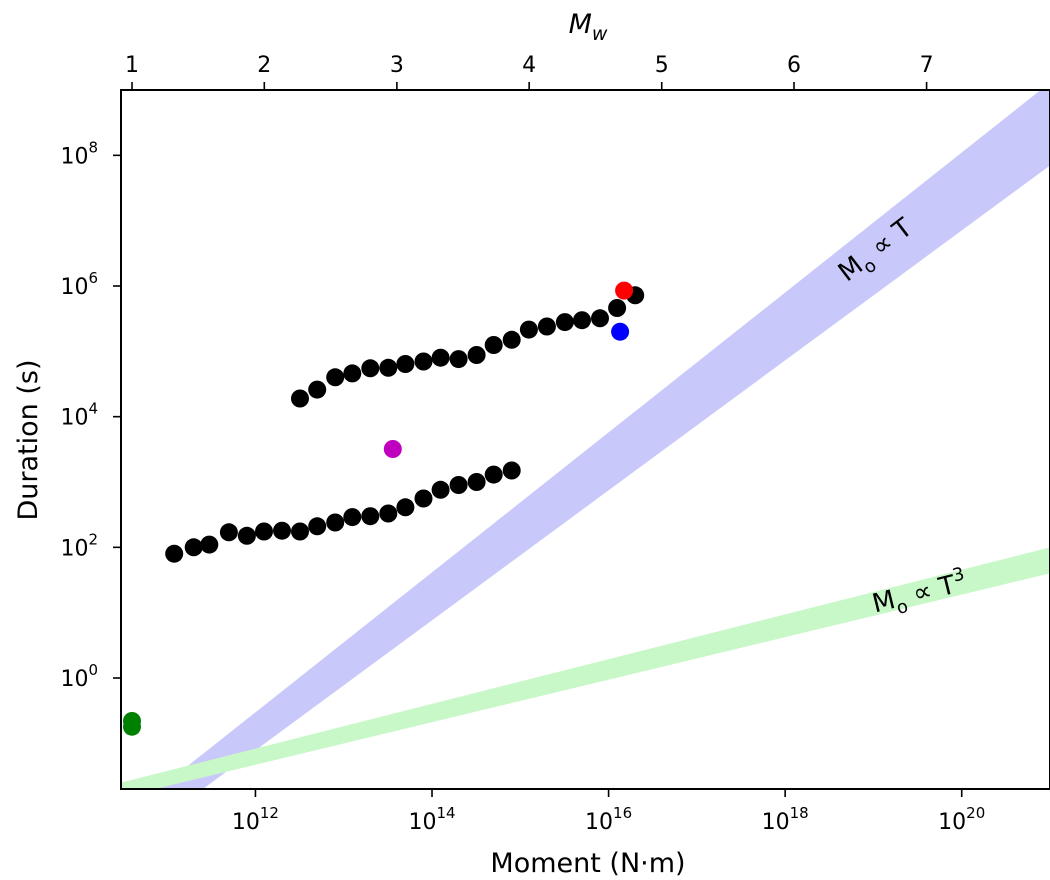 This screenshot has height=880, width=1050. Describe the element at coordinates (79, 545) in the screenshot. I see `y-tick-label: 10²` at that location.